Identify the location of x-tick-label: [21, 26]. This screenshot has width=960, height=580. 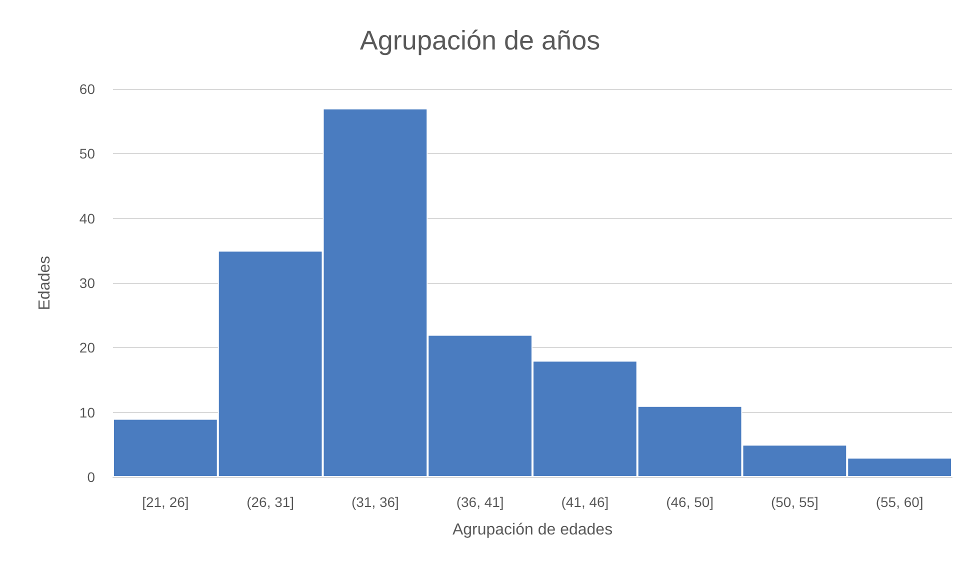
(165, 502).